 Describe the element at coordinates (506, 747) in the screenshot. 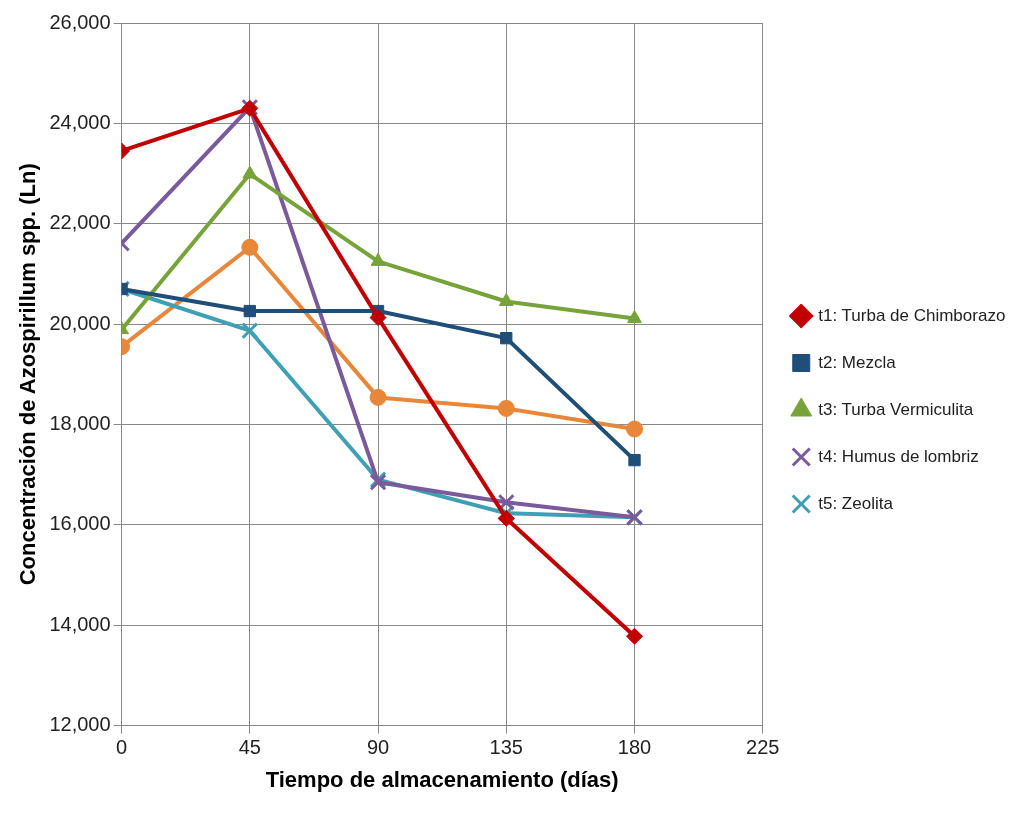

I see `x-tick-label: 135` at that location.